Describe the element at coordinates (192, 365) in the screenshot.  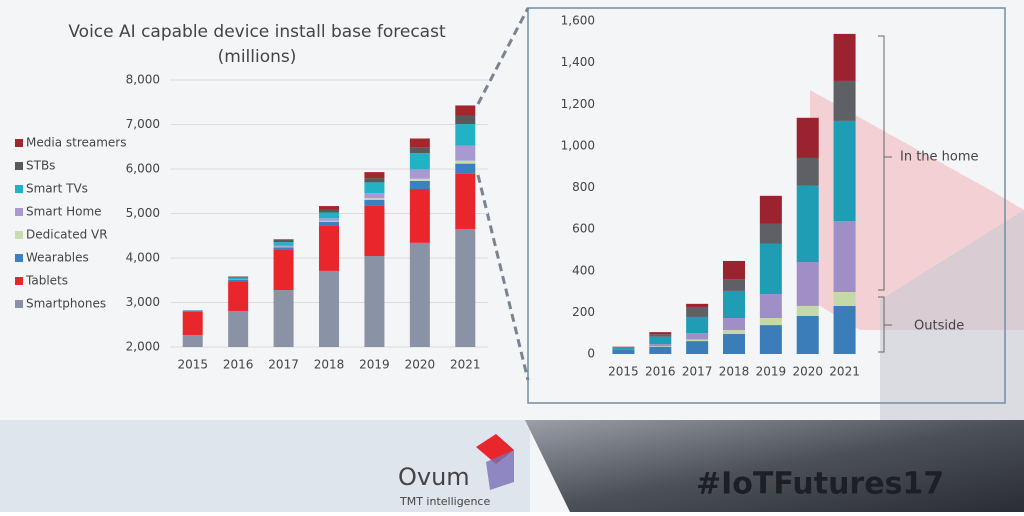
I see `x-tick-label: 2015` at that location.